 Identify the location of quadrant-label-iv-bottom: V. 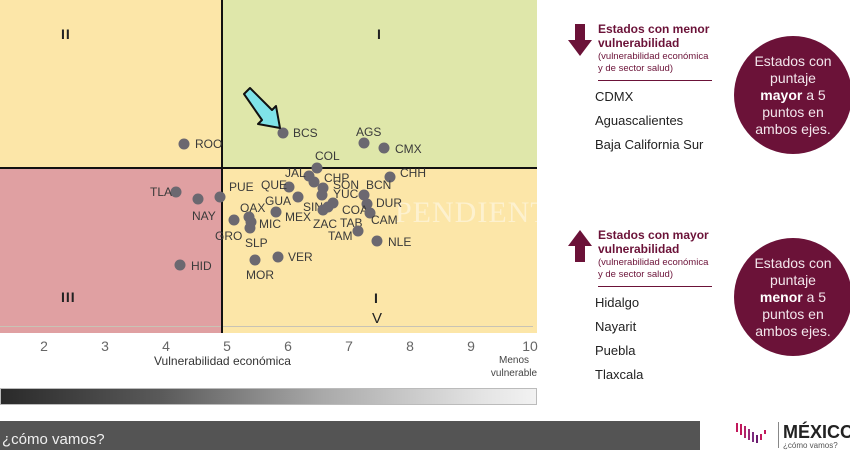
(377, 318).